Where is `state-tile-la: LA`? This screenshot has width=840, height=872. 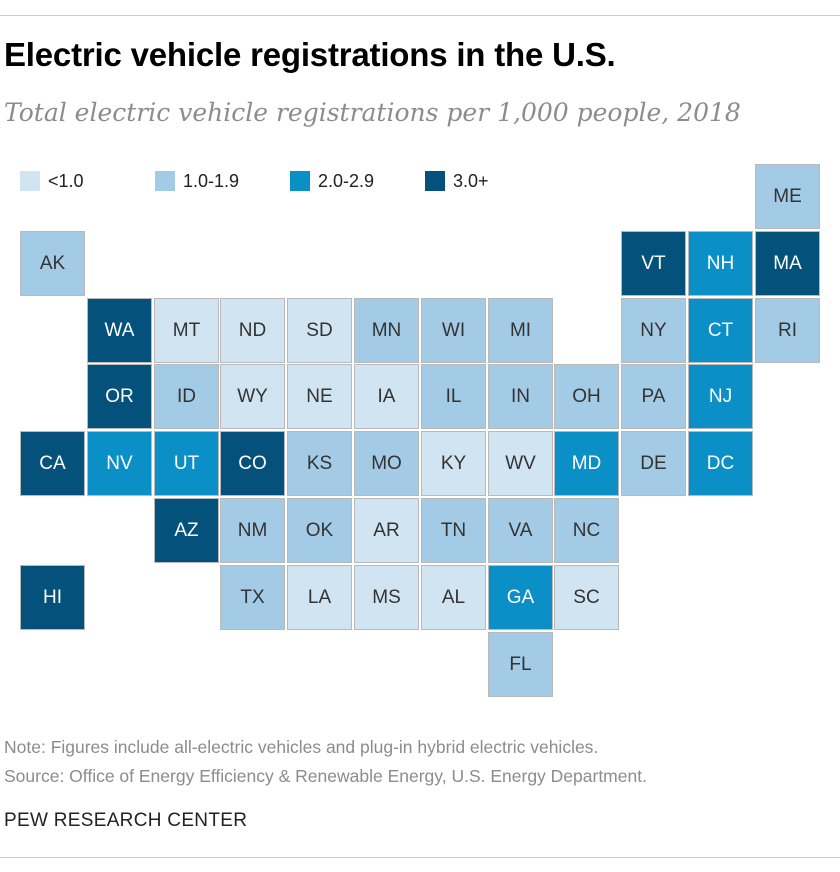
state-tile-la: LA is located at coordinates (319, 597).